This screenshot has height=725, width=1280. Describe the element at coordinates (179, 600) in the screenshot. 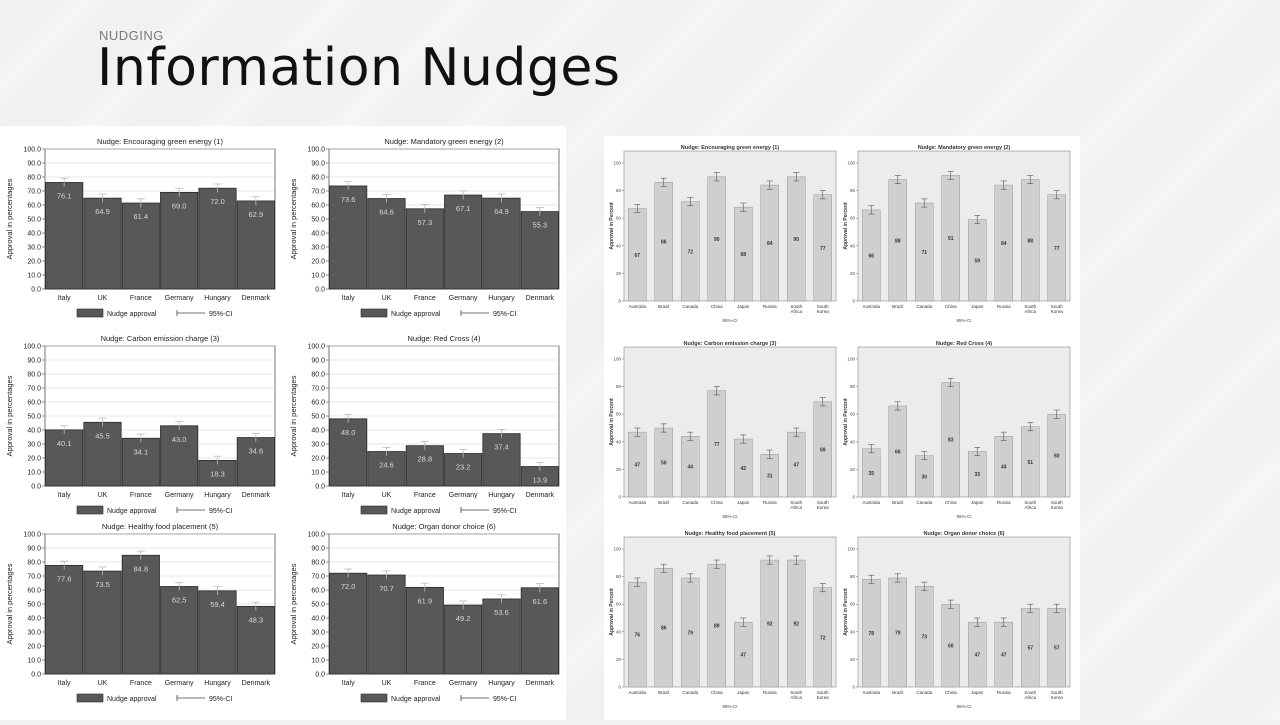

I see `data-label: 62.5` at that location.